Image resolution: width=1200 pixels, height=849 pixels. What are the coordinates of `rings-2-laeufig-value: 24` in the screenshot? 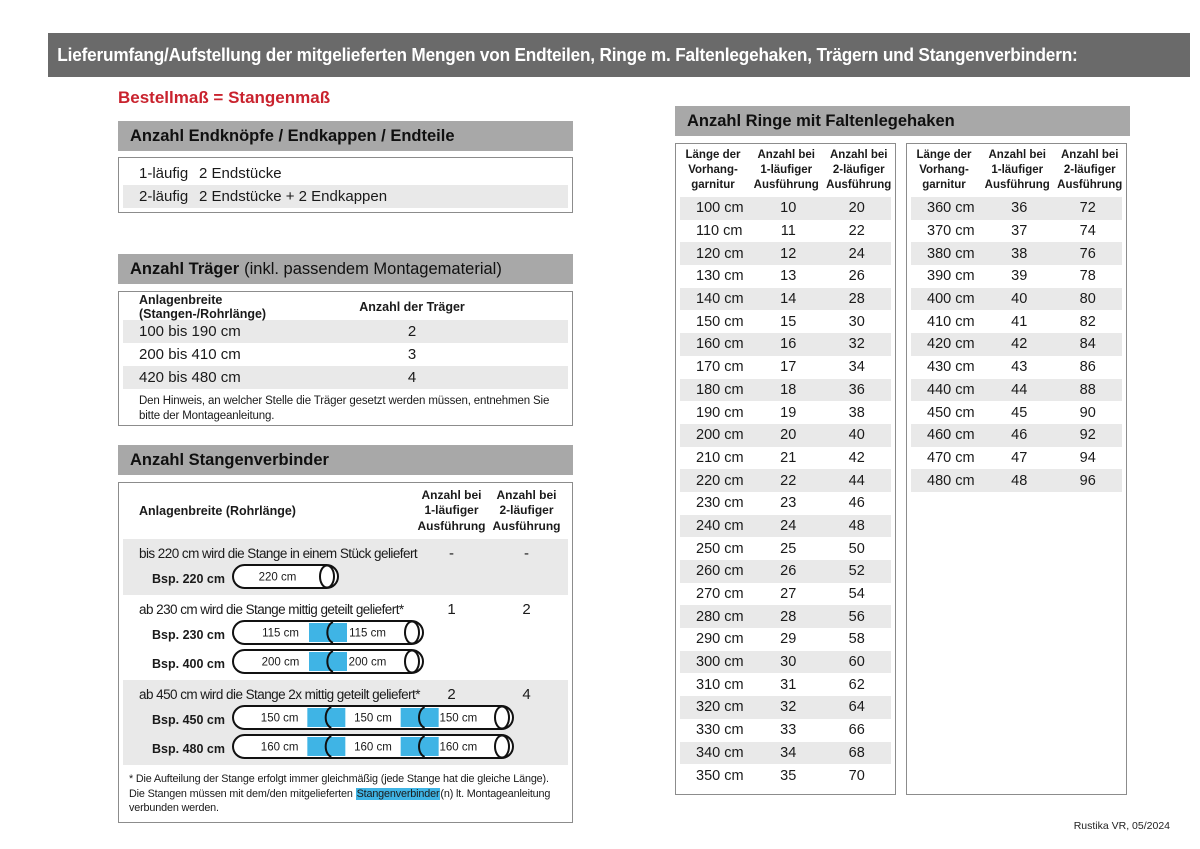 It's located at (856, 253).